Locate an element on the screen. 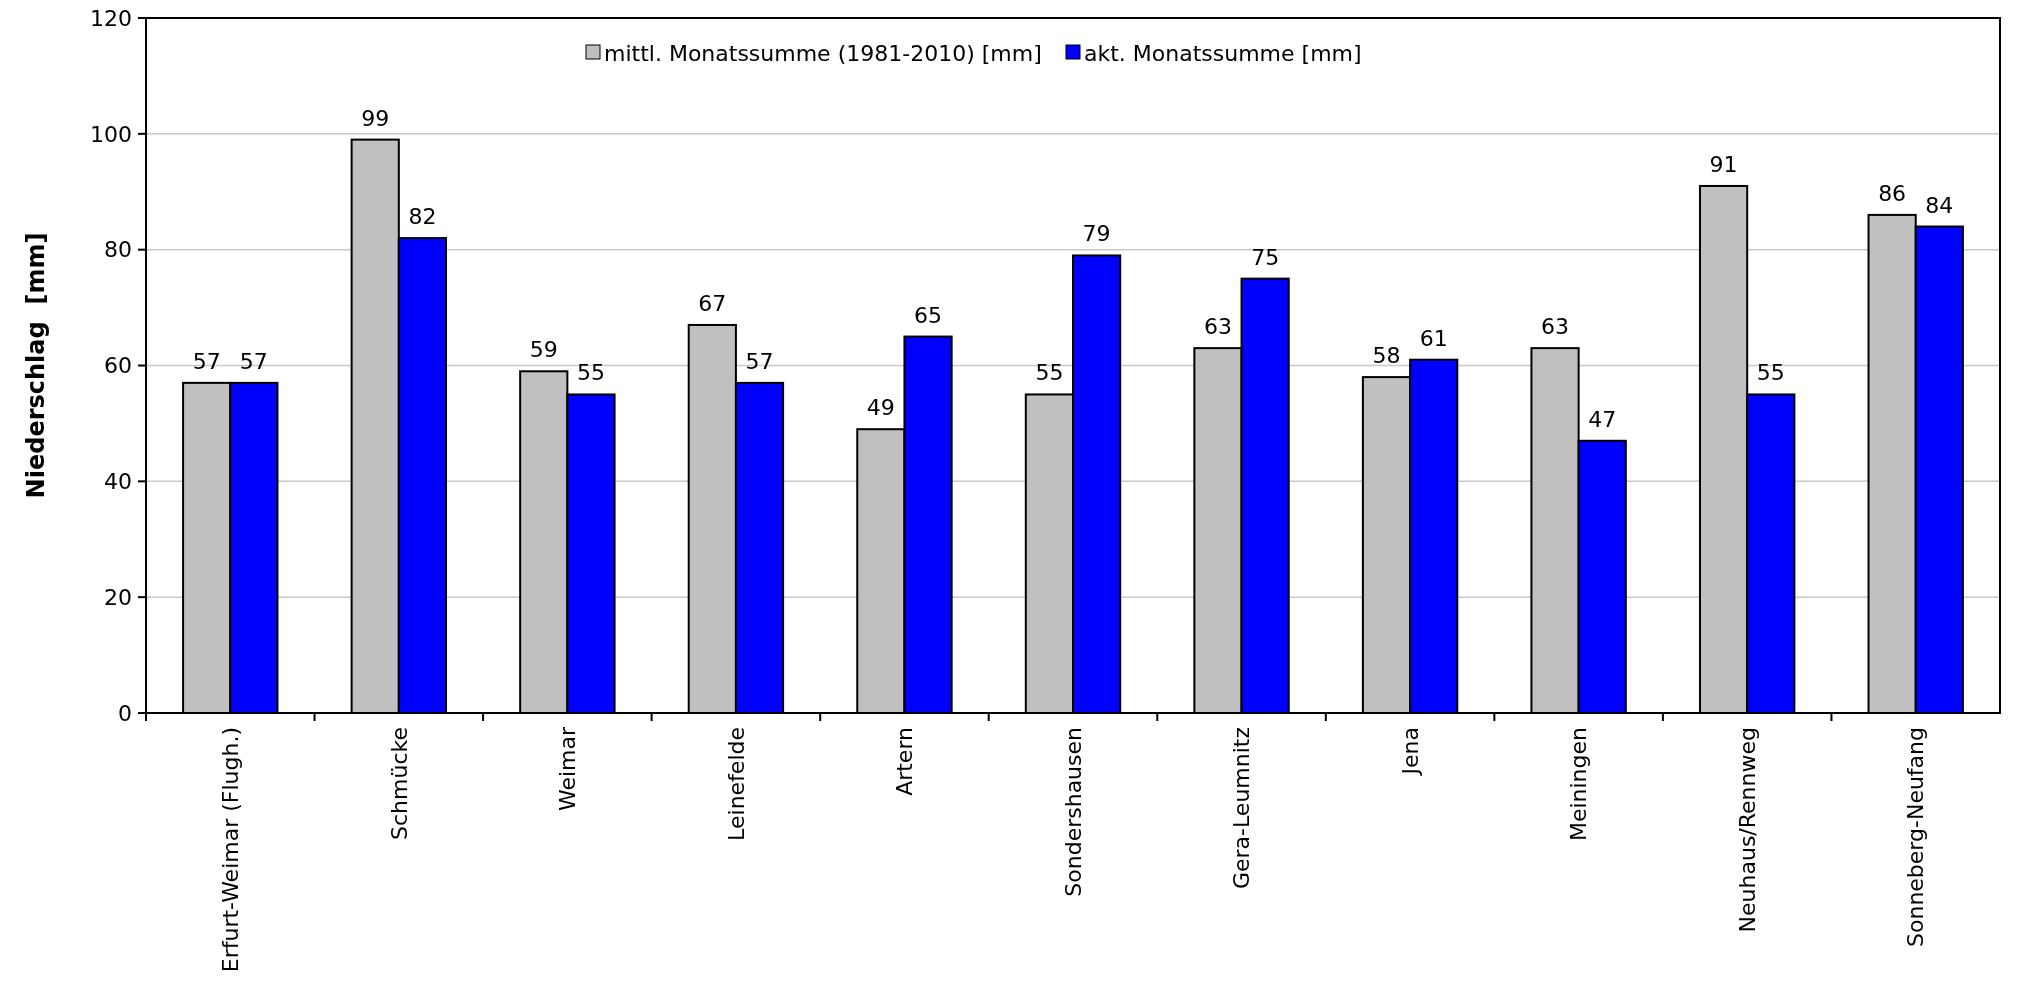 The image size is (2020, 989). x-tick-label: Artern is located at coordinates (905, 761).